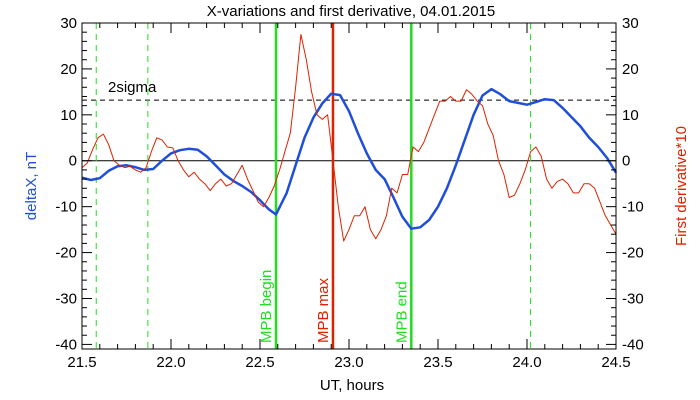  I want to click on y-tick-label-left: -40, so click(66, 344).